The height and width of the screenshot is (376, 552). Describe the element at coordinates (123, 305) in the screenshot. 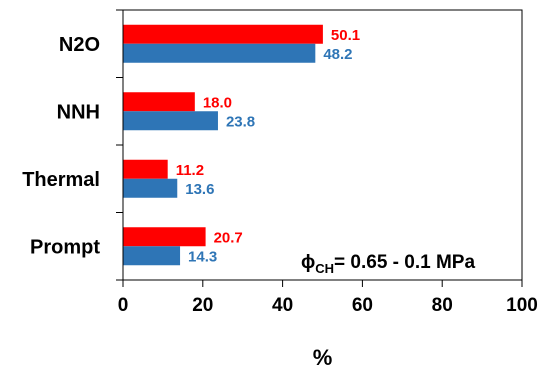

I see `x-tick-label: 0` at that location.